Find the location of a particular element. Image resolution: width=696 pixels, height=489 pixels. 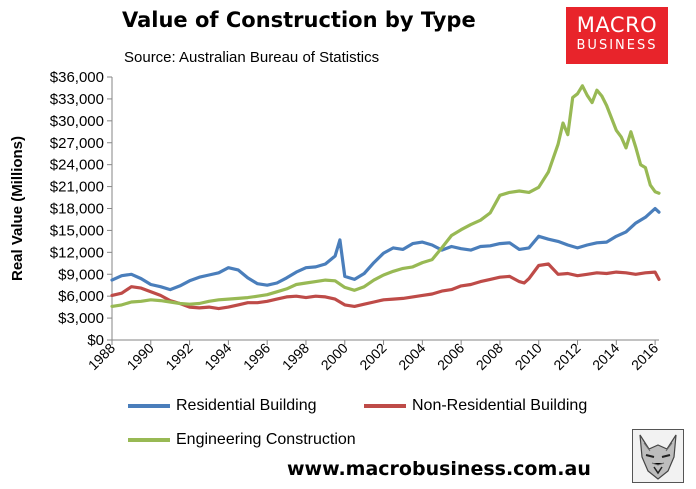

legend-item-non-residential: Non-Residential Building is located at coordinates (475, 406).